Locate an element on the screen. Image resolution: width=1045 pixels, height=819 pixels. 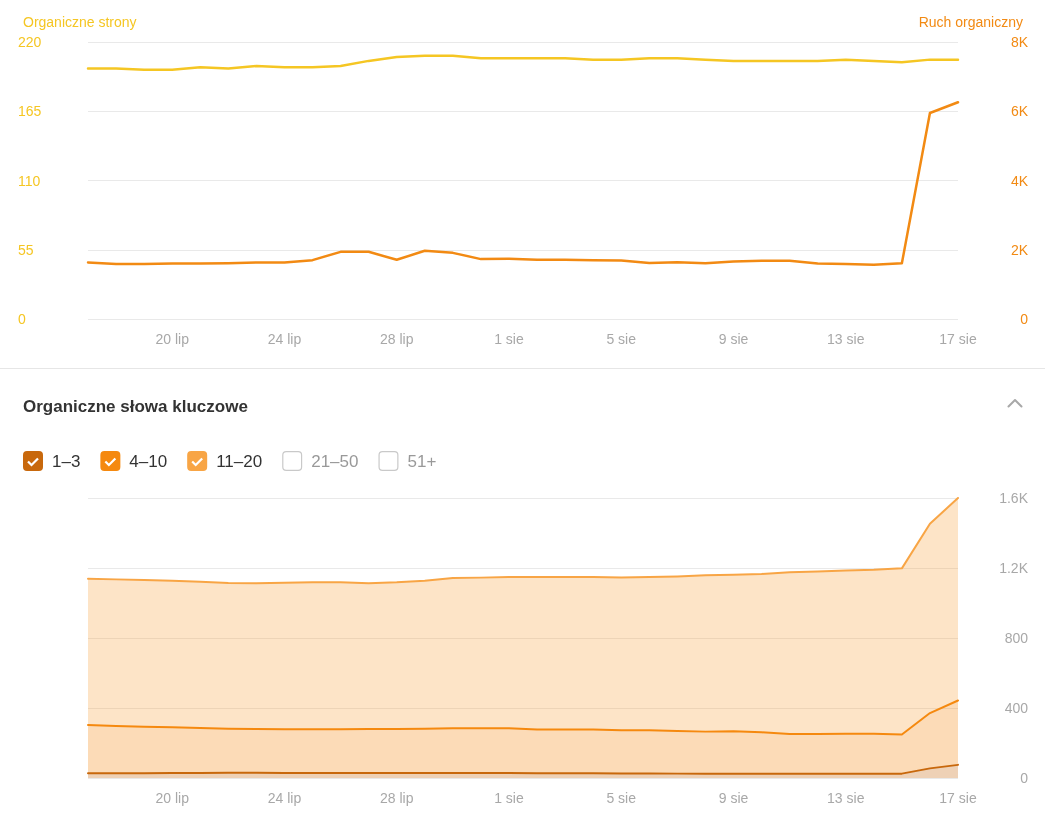
y-tick-label: 1.6K is located at coordinates (1014, 498).